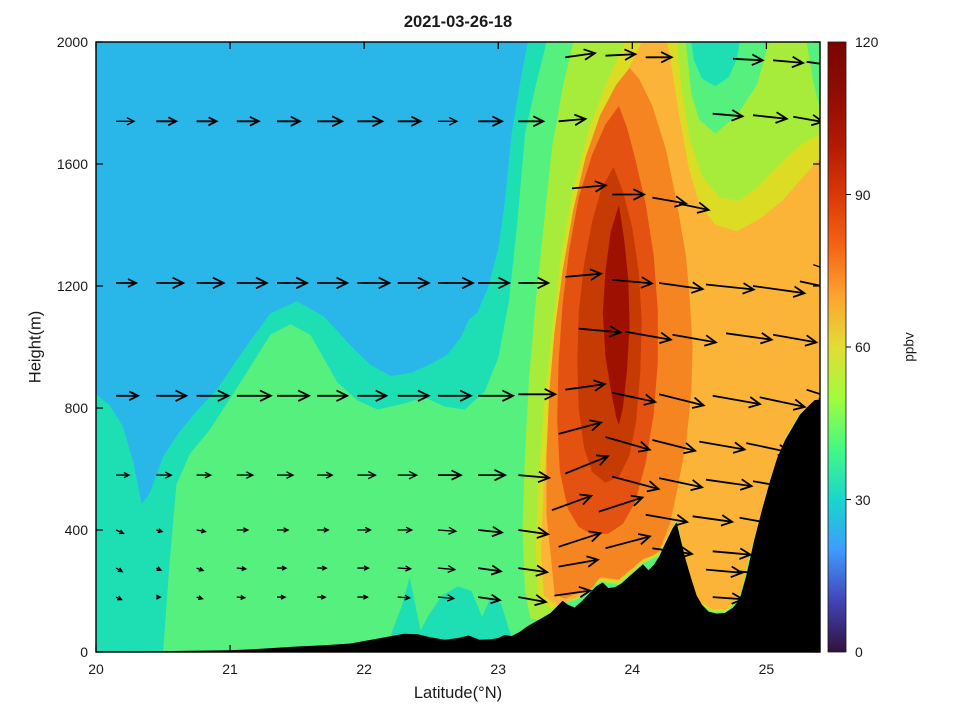  What do you see at coordinates (837, 347) in the screenshot?
I see `colorbar` at bounding box center [837, 347].